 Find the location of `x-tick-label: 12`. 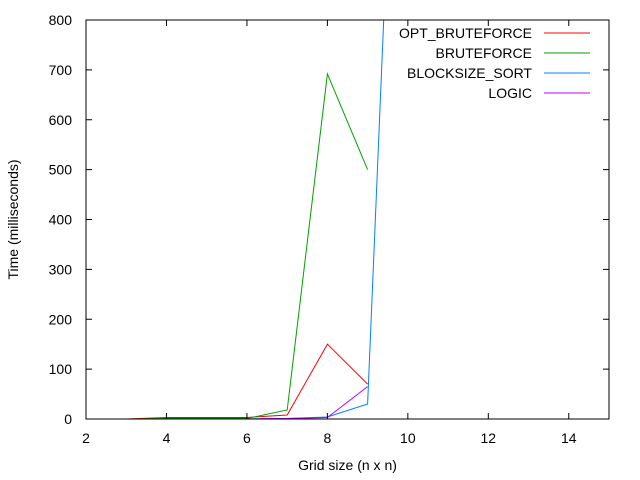

x-tick-label: 12 is located at coordinates (489, 438).